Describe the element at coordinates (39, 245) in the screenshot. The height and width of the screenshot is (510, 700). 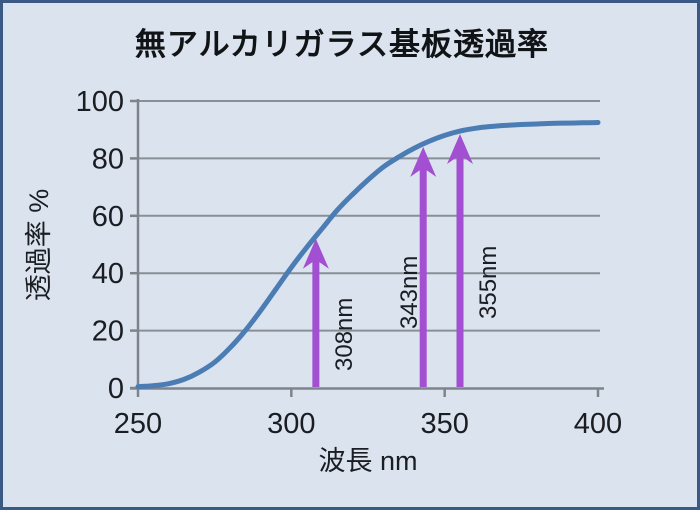
I see `y-axis-title: 透過率 %` at that location.